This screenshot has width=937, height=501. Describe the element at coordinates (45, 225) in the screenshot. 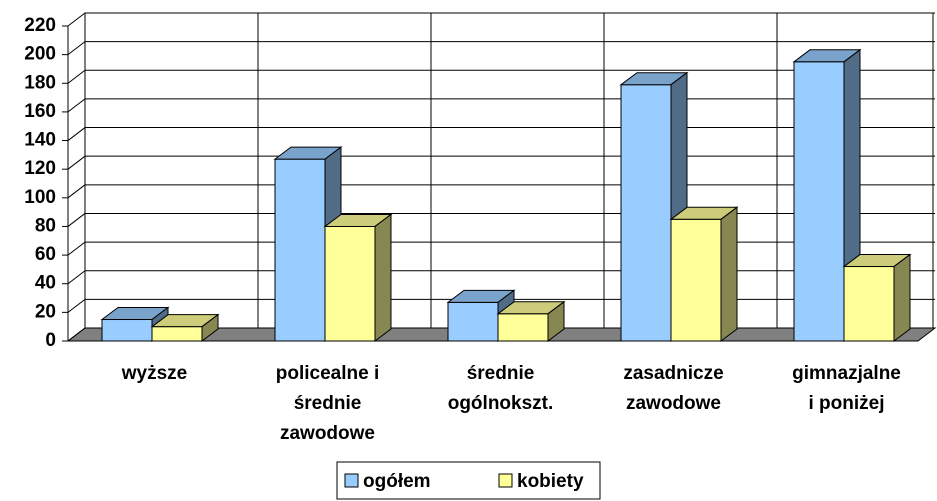

I see `y-tick-label: 80` at that location.